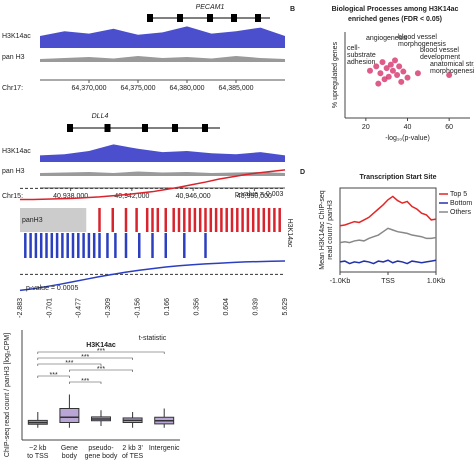 Image resolution: width=474 pixels, height=474 pixels. Describe the element at coordinates (226, 307) in the screenshot. I see `x-tick-label: 0.604` at that location.